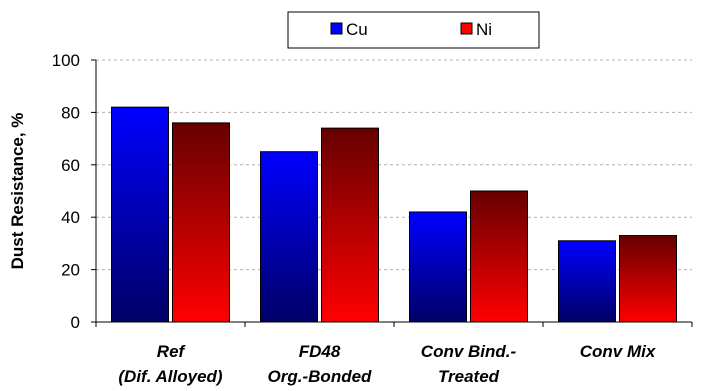 The image size is (710, 391). I want to click on y-tick-label: 20, so click(70, 270).